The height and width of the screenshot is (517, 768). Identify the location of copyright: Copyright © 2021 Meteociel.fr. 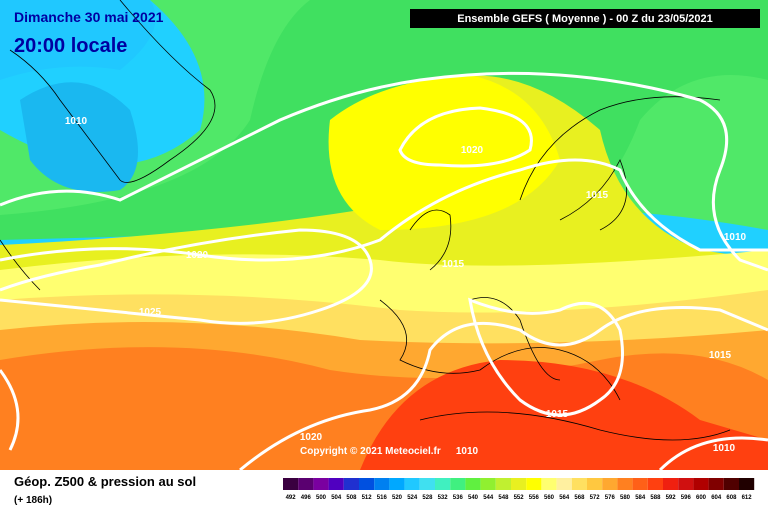
(370, 451).